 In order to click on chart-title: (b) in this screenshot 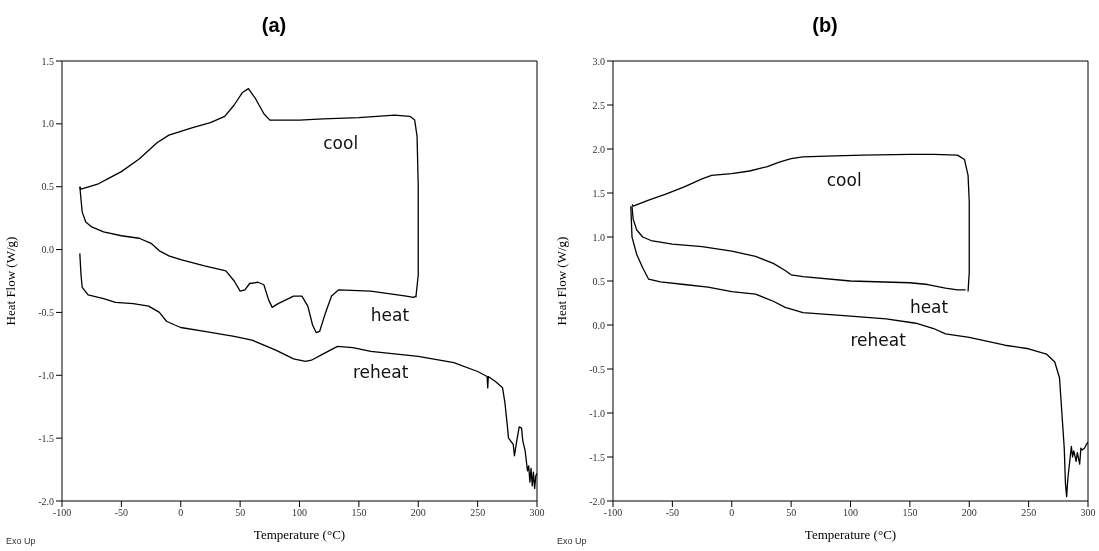, I will do `click(825, 25)`.